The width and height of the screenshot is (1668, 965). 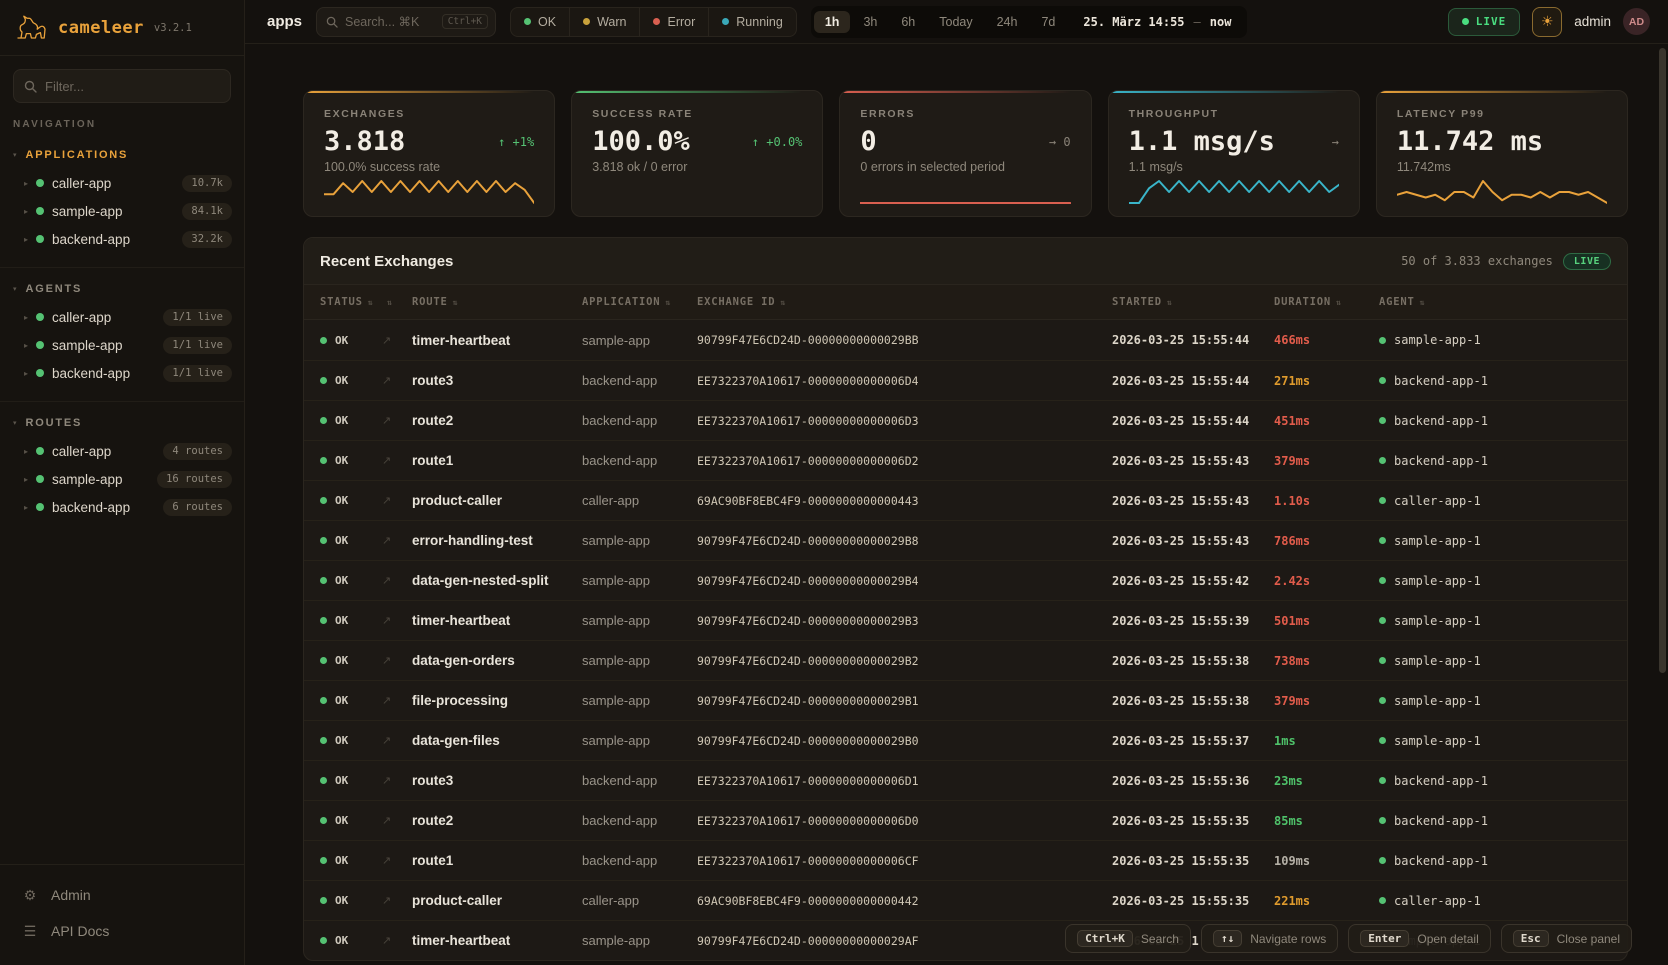 I want to click on column-header: ⇅, so click(x=397, y=302).